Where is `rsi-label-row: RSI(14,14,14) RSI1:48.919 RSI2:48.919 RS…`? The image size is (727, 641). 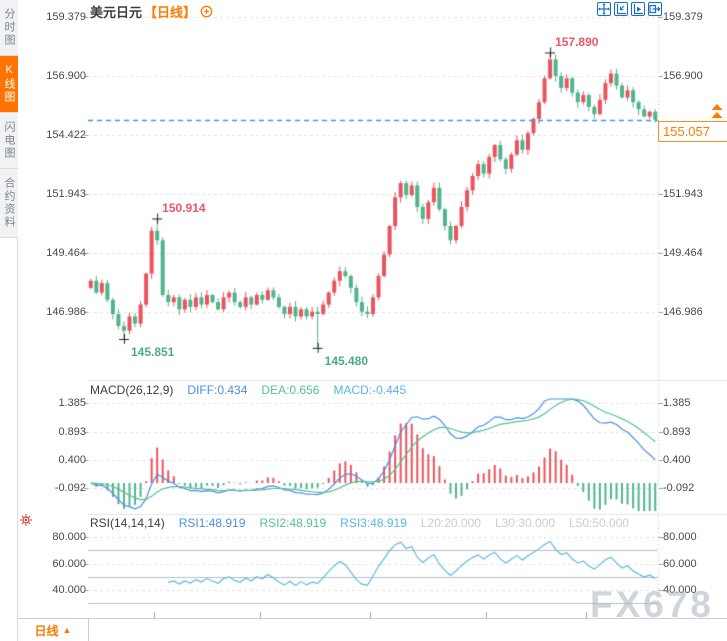
rsi-label-row: RSI(14,14,14) RSI1:48.919 RSI2:48.919 RS… is located at coordinates (359, 523).